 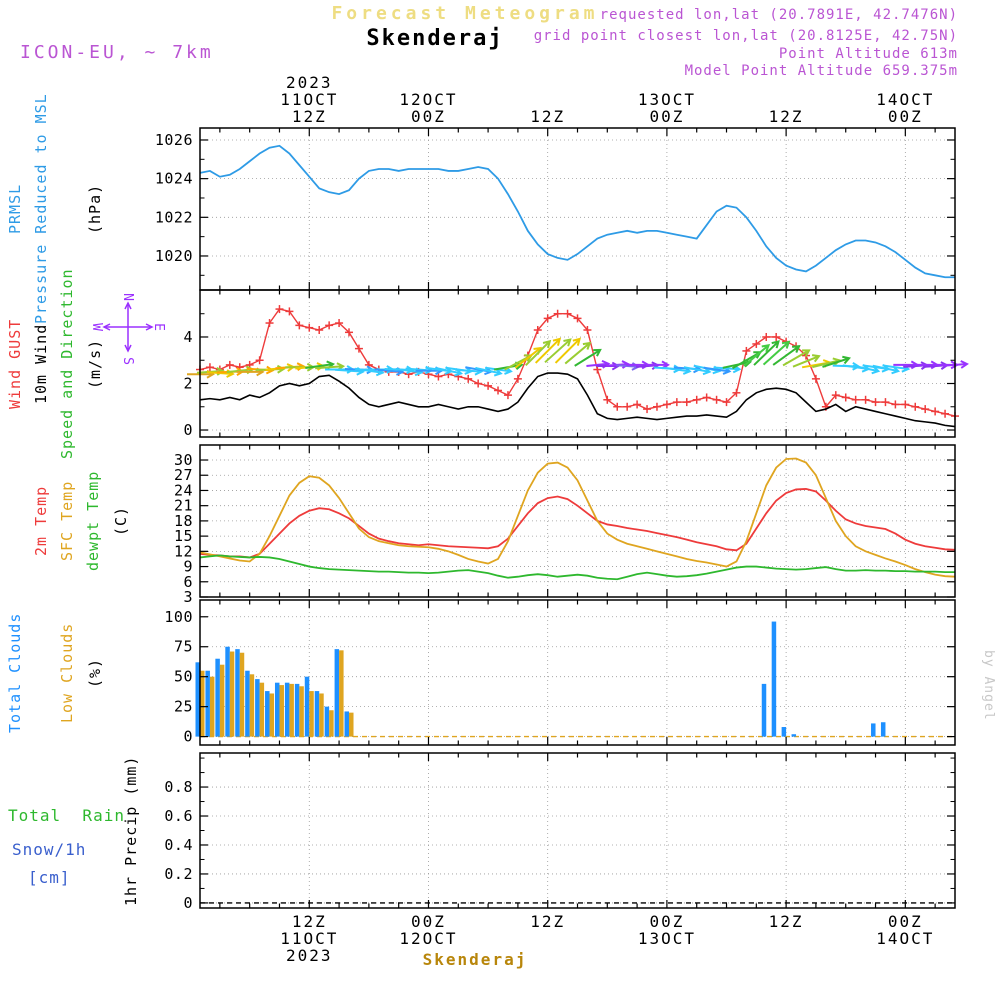 I want to click on svg-text: 25, so click(x=183, y=707).